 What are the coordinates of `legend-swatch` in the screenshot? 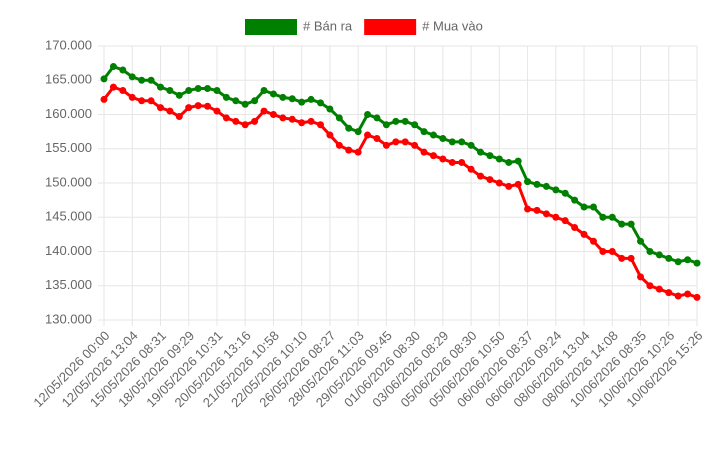 It's located at (390, 27).